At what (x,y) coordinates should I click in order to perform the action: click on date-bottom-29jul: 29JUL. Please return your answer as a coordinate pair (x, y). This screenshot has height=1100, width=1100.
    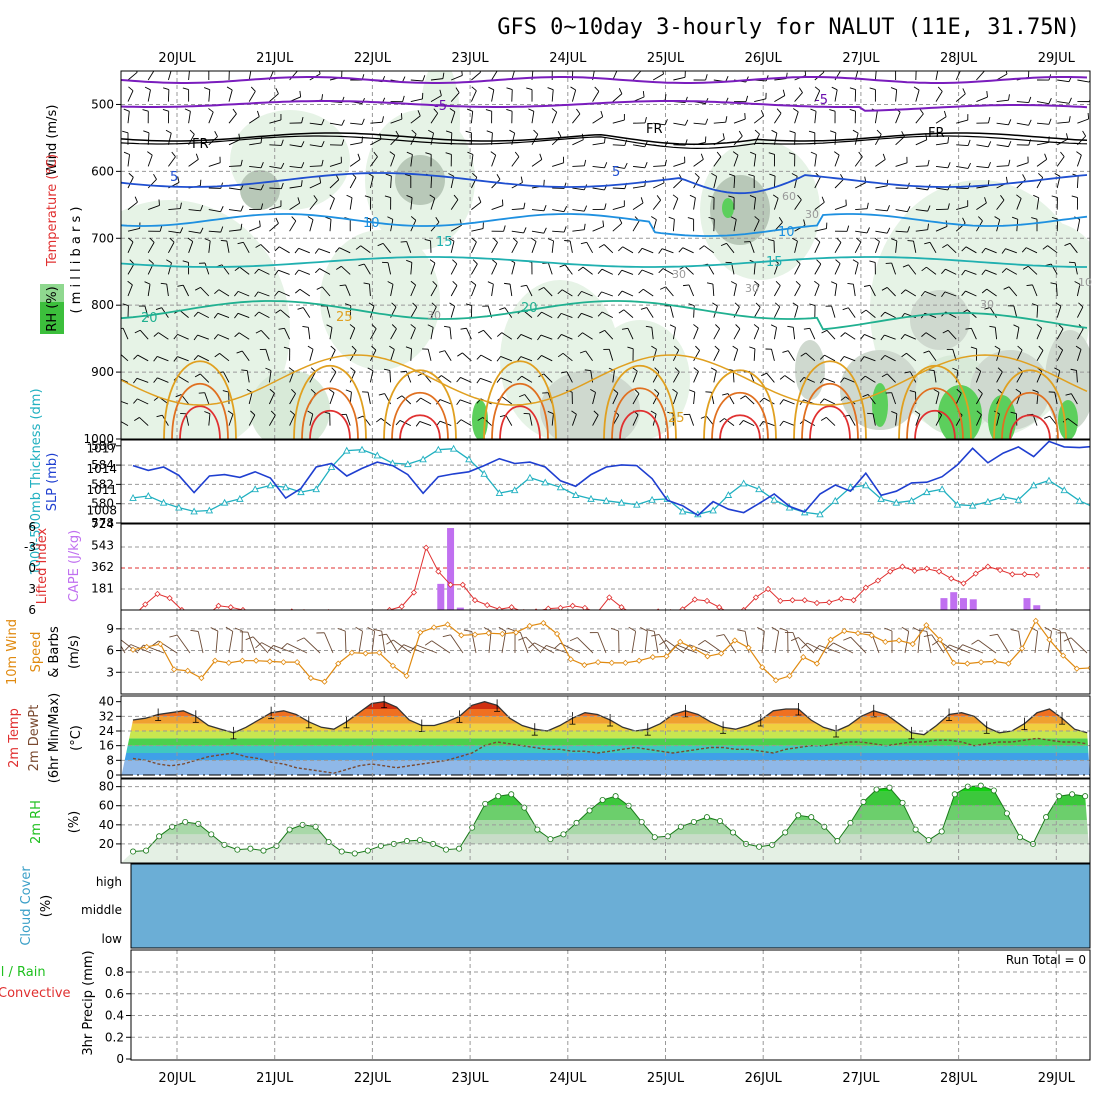
    Looking at the image, I should click on (1057, 1078).